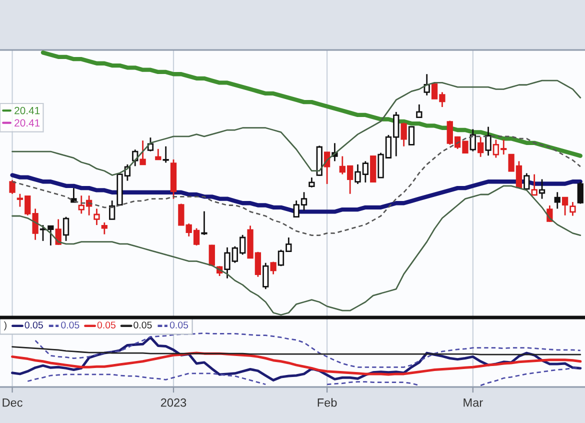  I want to click on x-tick-label: Mar, so click(473, 402).